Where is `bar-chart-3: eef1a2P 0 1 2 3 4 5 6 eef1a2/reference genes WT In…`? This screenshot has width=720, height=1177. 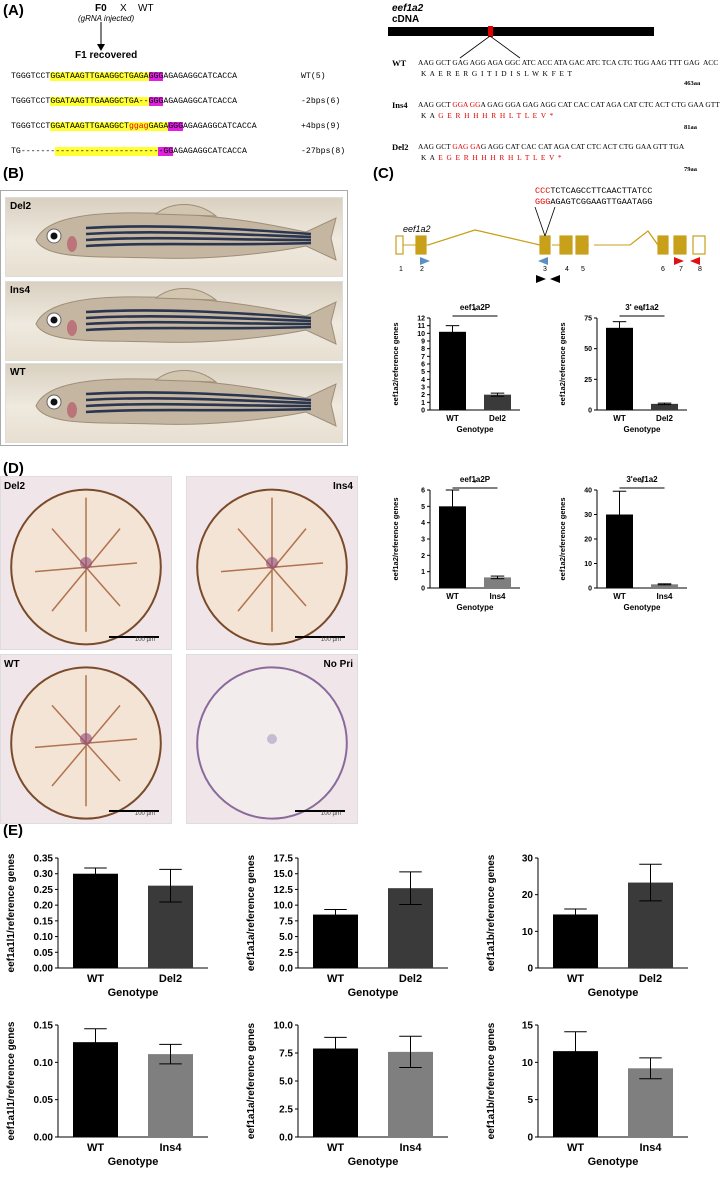
bar-chart-3: eef1a2P 0 1 2 3 4 5 6 eef1a2/reference genes WT In… is located at coordinates (455, 543).